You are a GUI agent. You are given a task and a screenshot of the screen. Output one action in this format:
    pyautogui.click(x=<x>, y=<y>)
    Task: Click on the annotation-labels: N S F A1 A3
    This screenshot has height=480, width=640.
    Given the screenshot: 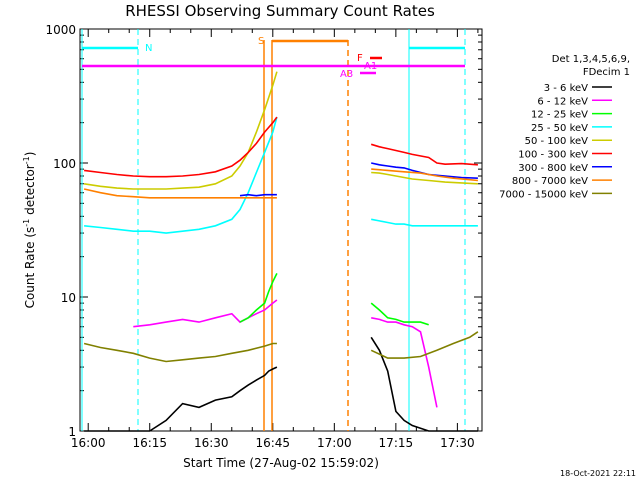 What is the action you would take?
    pyautogui.click(x=261, y=58)
    